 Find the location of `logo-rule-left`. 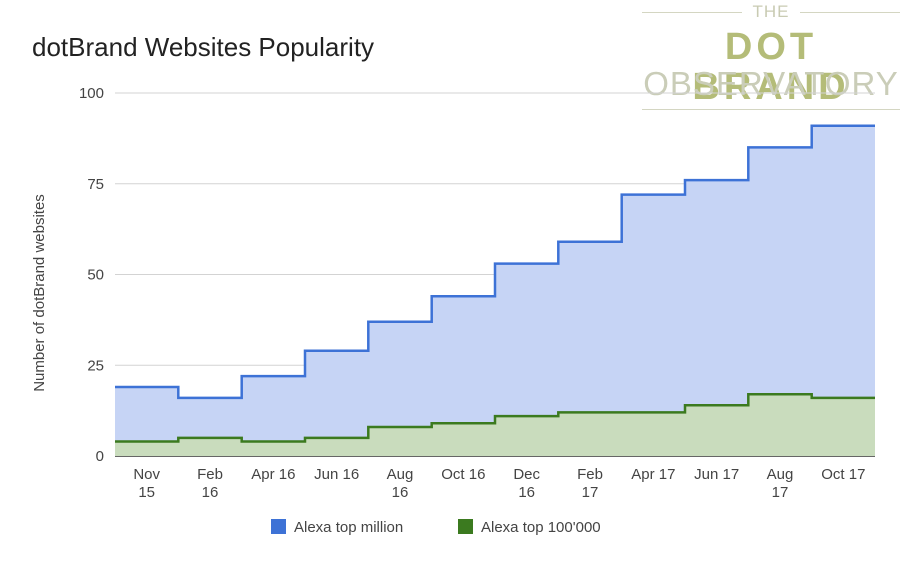

logo-rule-left is located at coordinates (692, 12).